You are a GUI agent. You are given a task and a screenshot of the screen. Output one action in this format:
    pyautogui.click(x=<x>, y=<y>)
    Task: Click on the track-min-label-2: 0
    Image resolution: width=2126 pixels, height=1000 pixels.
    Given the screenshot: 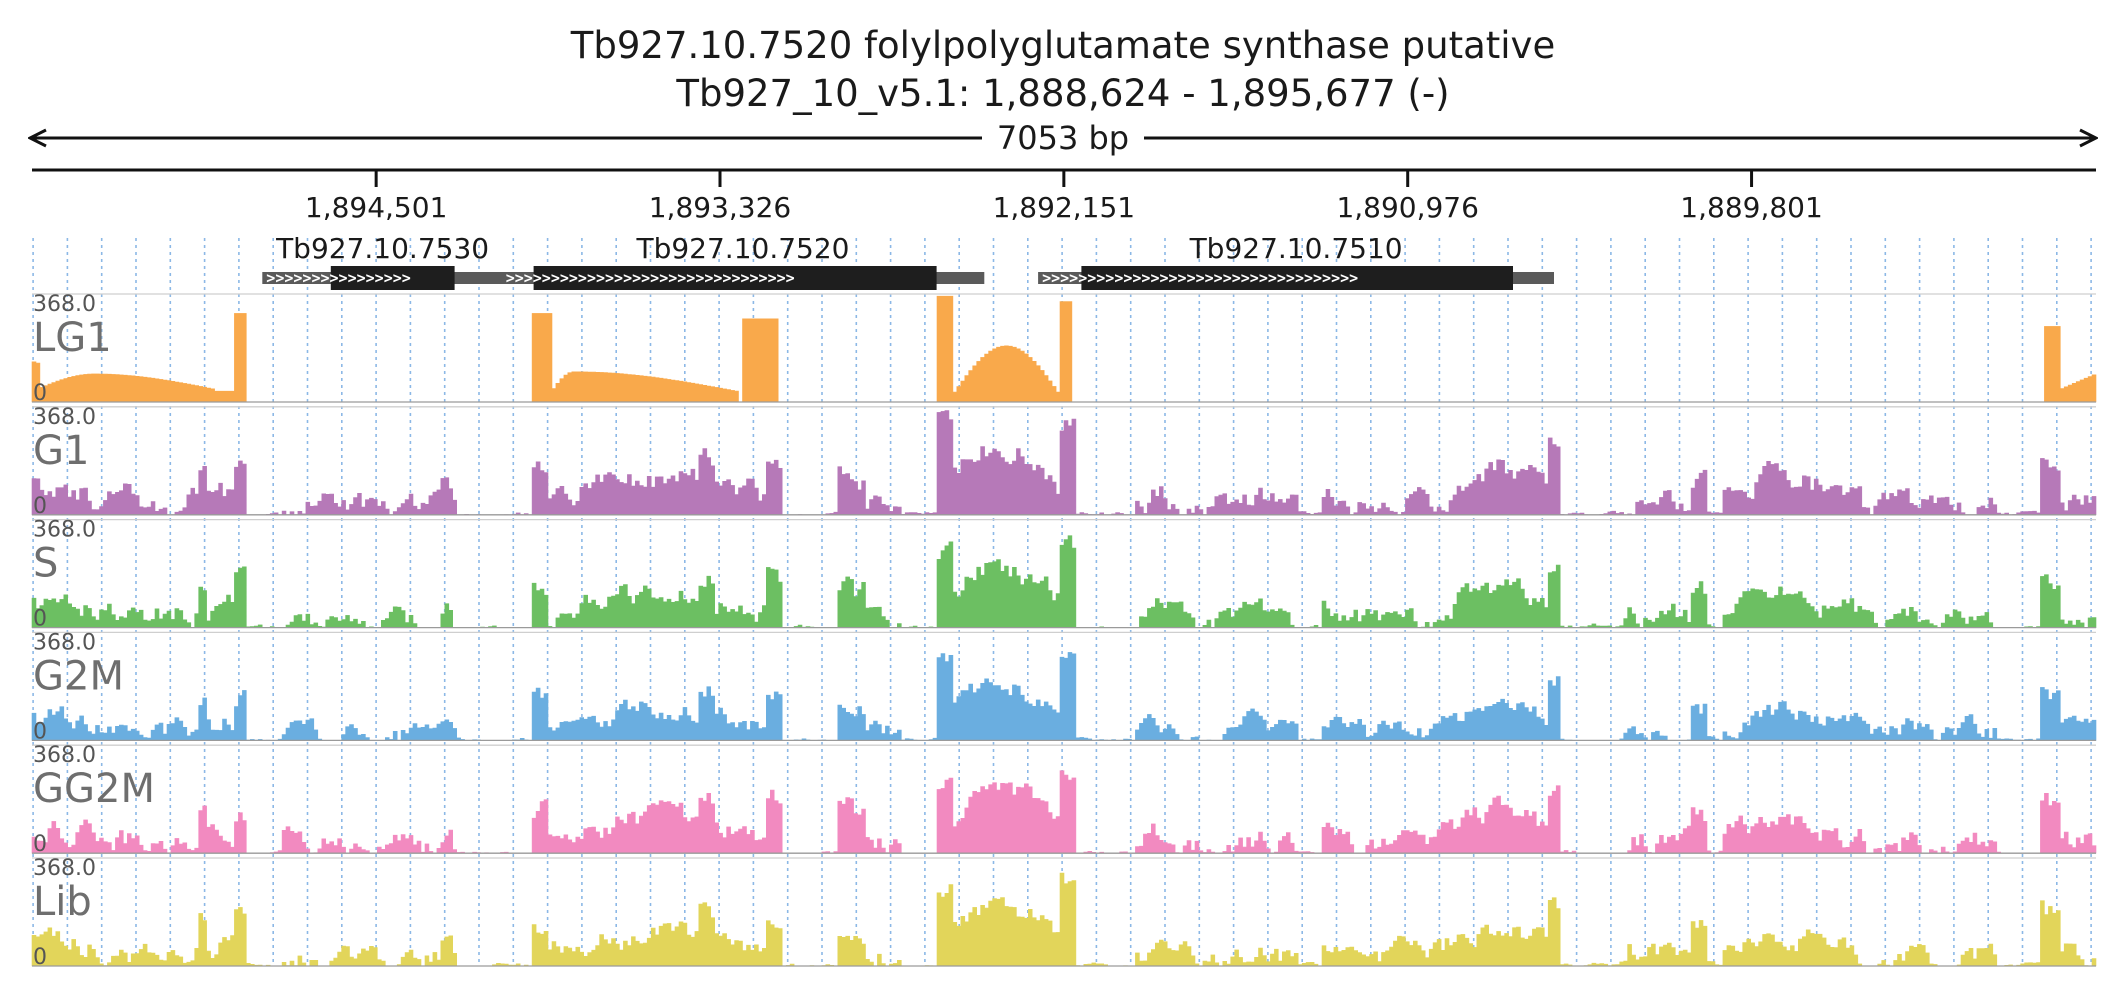 What is the action you would take?
    pyautogui.click(x=40, y=619)
    